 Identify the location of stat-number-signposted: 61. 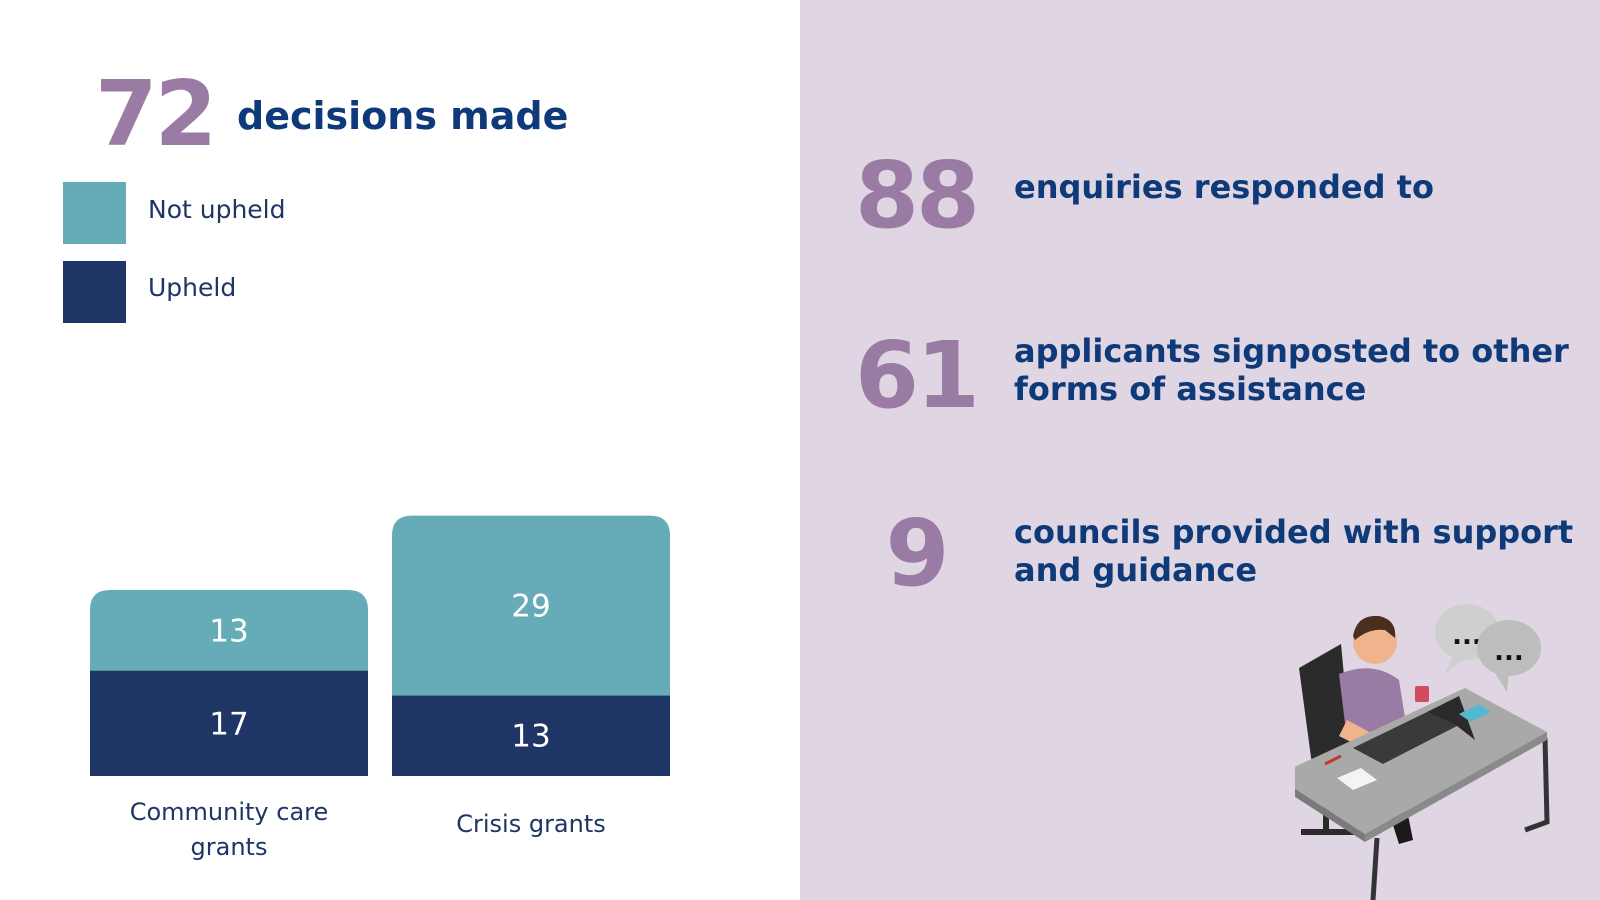
(917, 375).